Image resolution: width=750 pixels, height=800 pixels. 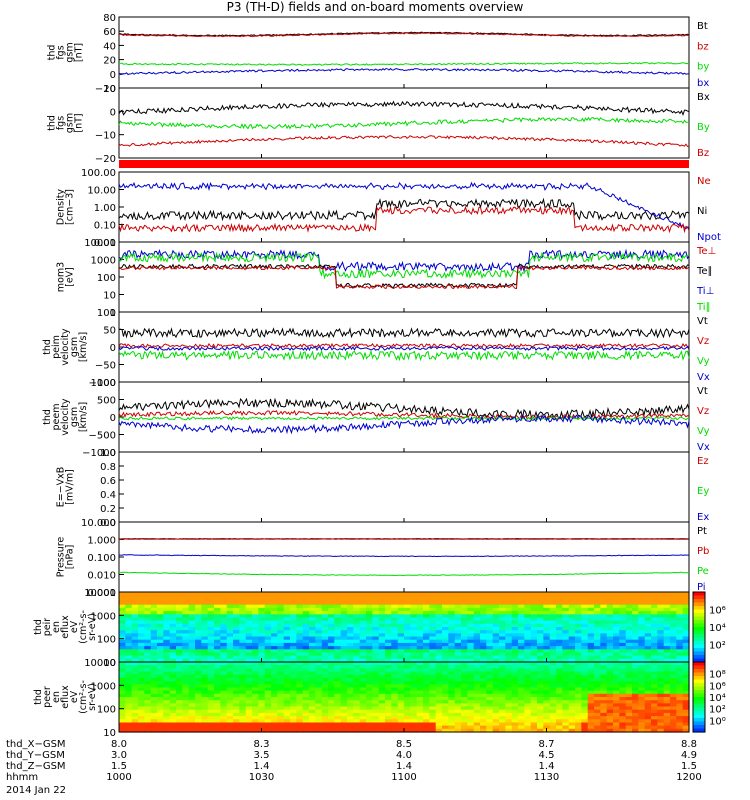 I want to click on y-label-line: eflux, so click(x=65, y=627).